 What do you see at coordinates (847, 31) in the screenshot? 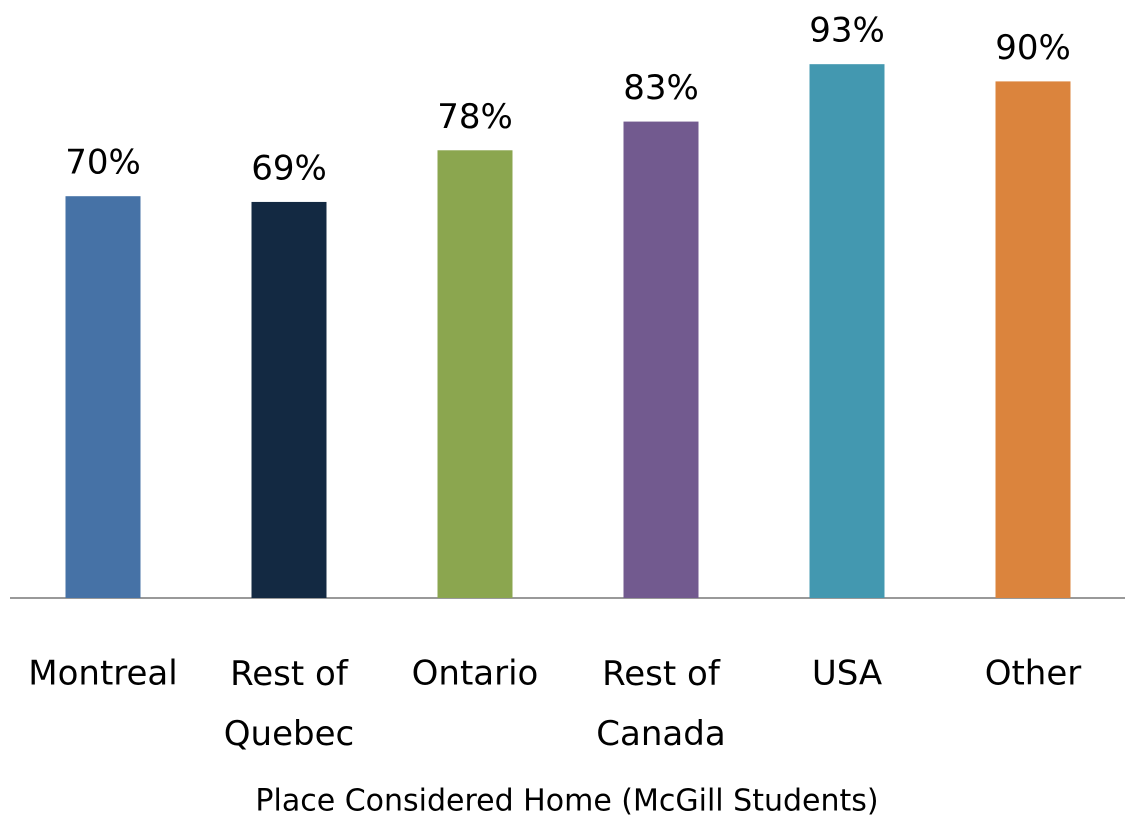
I see `value-label: 93%` at bounding box center [847, 31].